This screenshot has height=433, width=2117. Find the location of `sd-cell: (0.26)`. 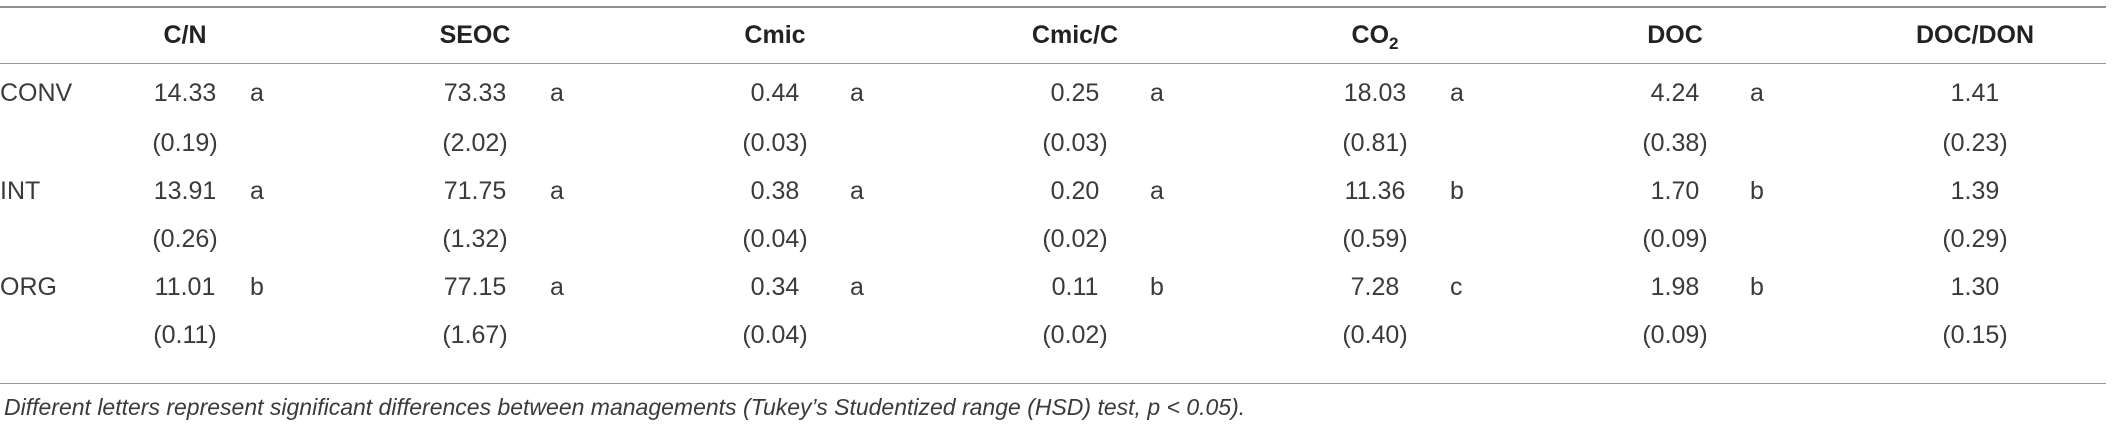

sd-cell: (0.26) is located at coordinates (185, 238).